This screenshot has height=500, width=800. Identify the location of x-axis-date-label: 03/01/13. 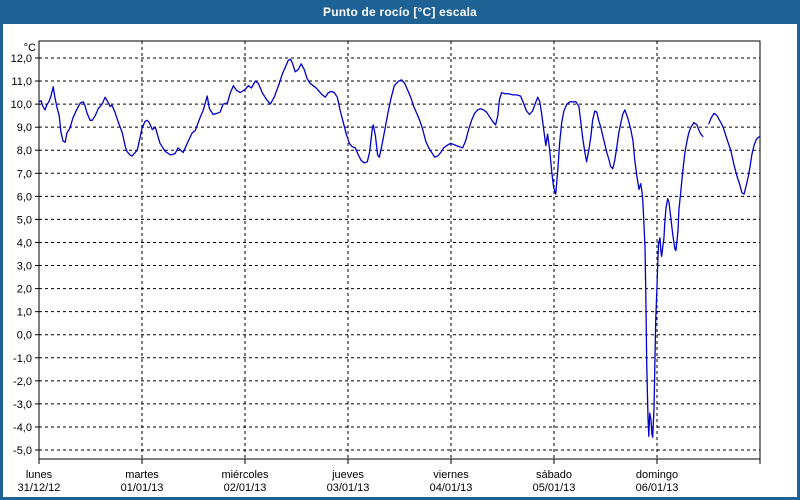
(348, 488).